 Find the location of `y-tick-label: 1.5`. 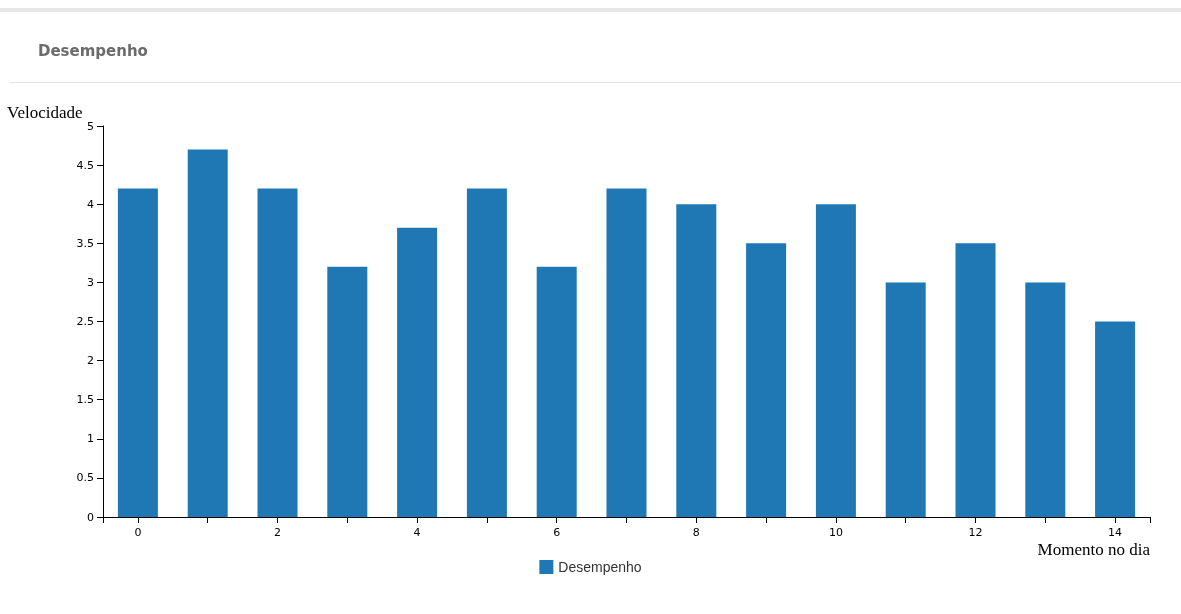

y-tick-label: 1.5 is located at coordinates (85, 400).